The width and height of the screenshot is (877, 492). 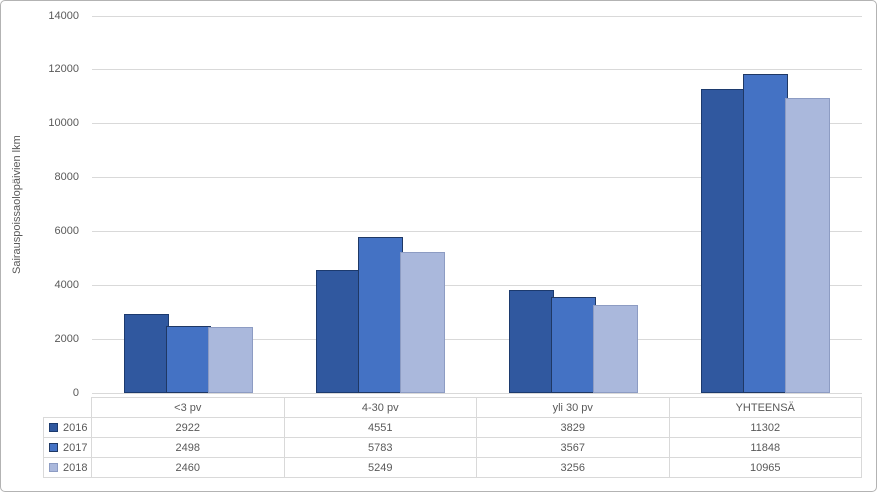 What do you see at coordinates (573, 467) in the screenshot?
I see `table-cell-2018-yli 30 pv: 3256` at bounding box center [573, 467].